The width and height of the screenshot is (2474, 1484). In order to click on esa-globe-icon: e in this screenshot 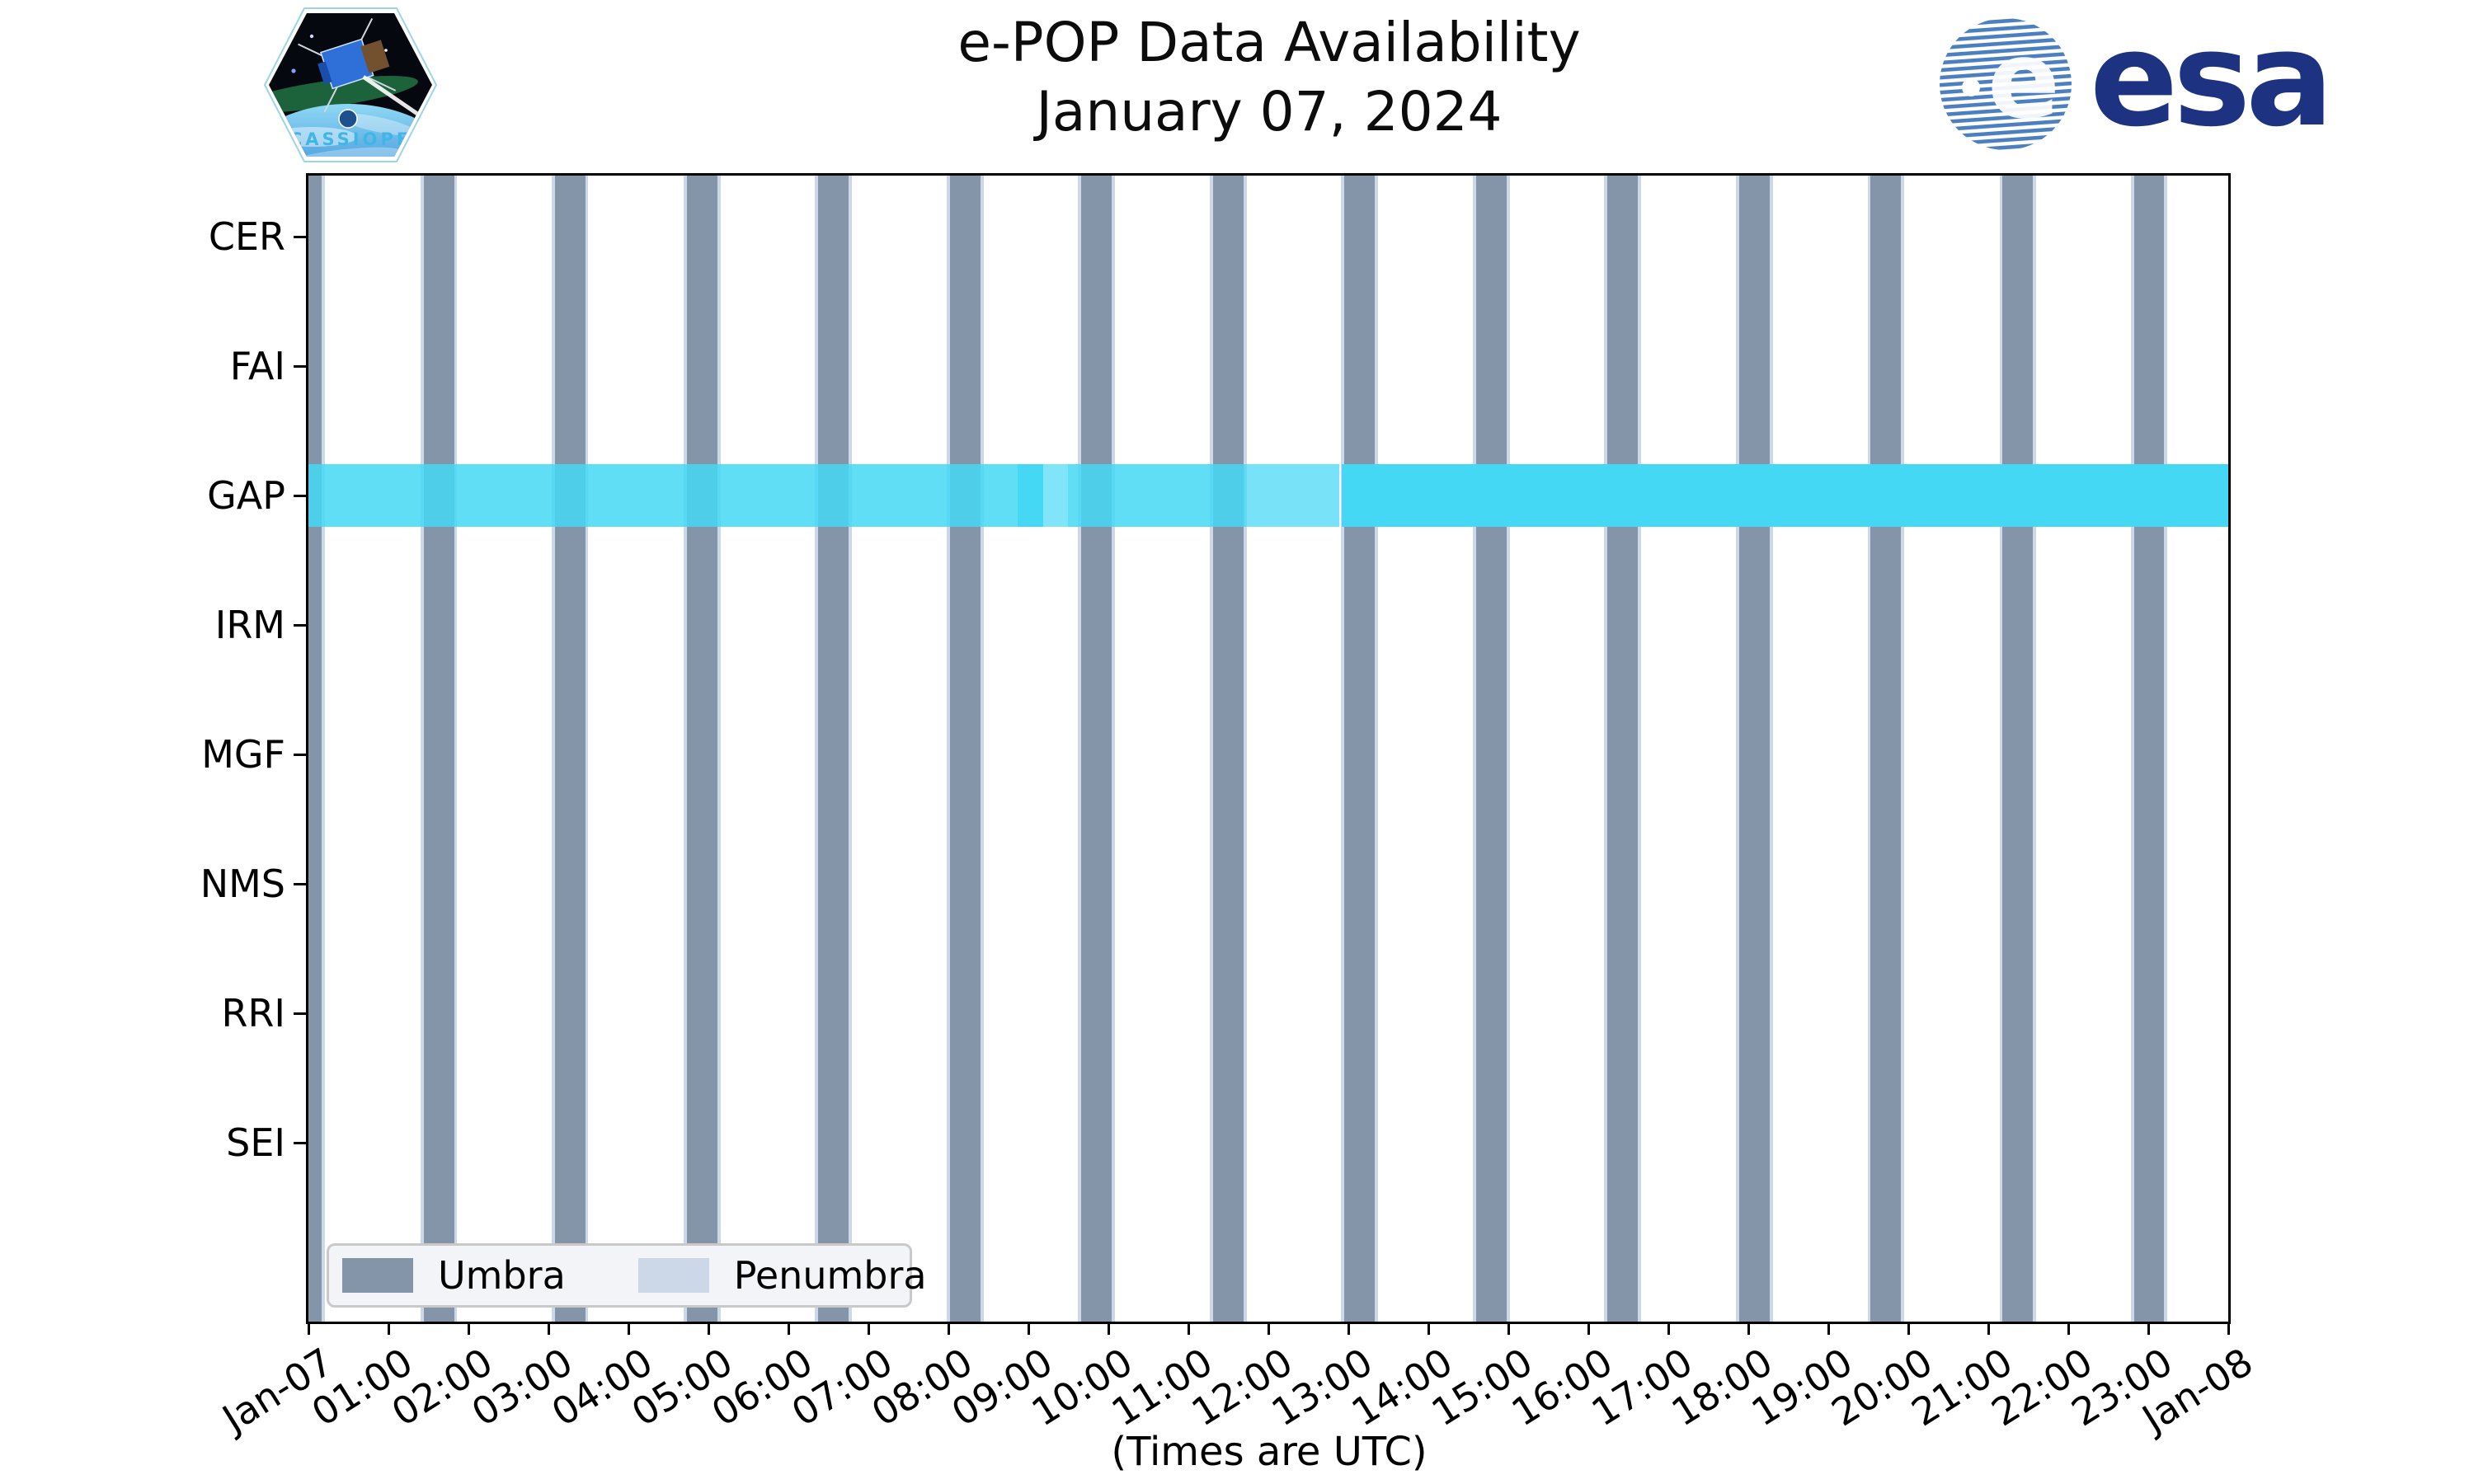, I will do `click(2006, 83)`.